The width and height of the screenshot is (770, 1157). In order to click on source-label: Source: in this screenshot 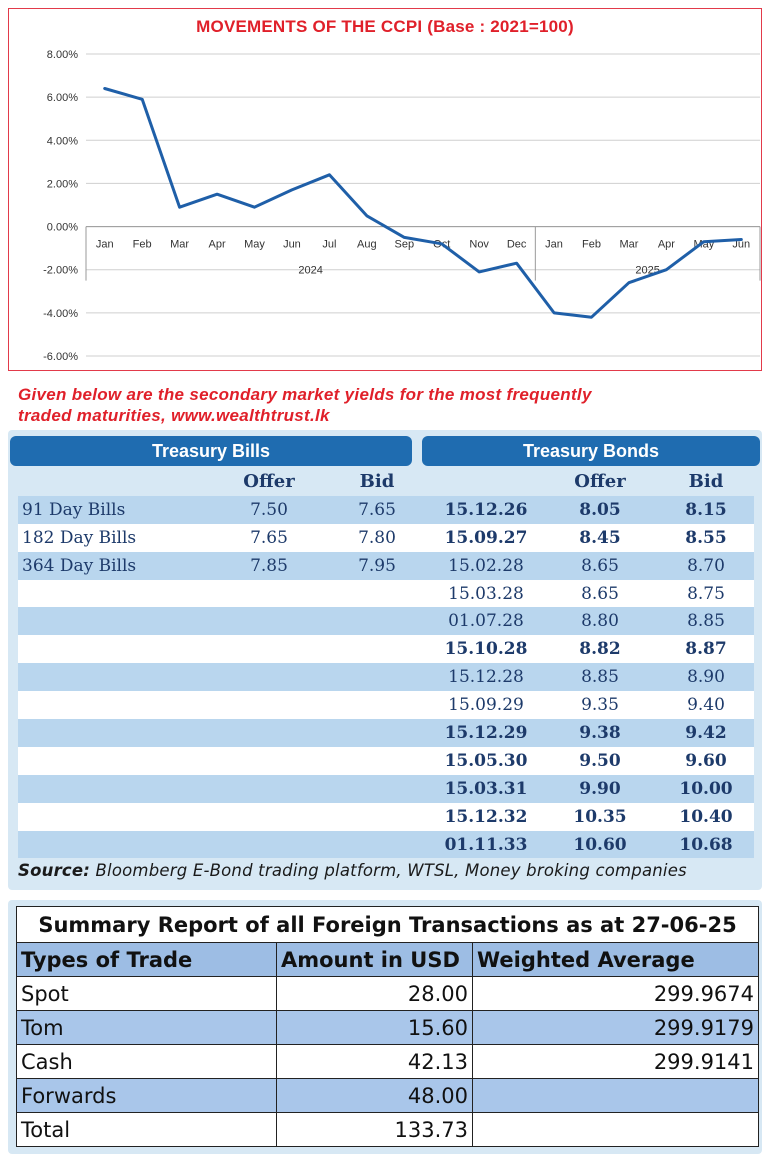, I will do `click(54, 870)`.